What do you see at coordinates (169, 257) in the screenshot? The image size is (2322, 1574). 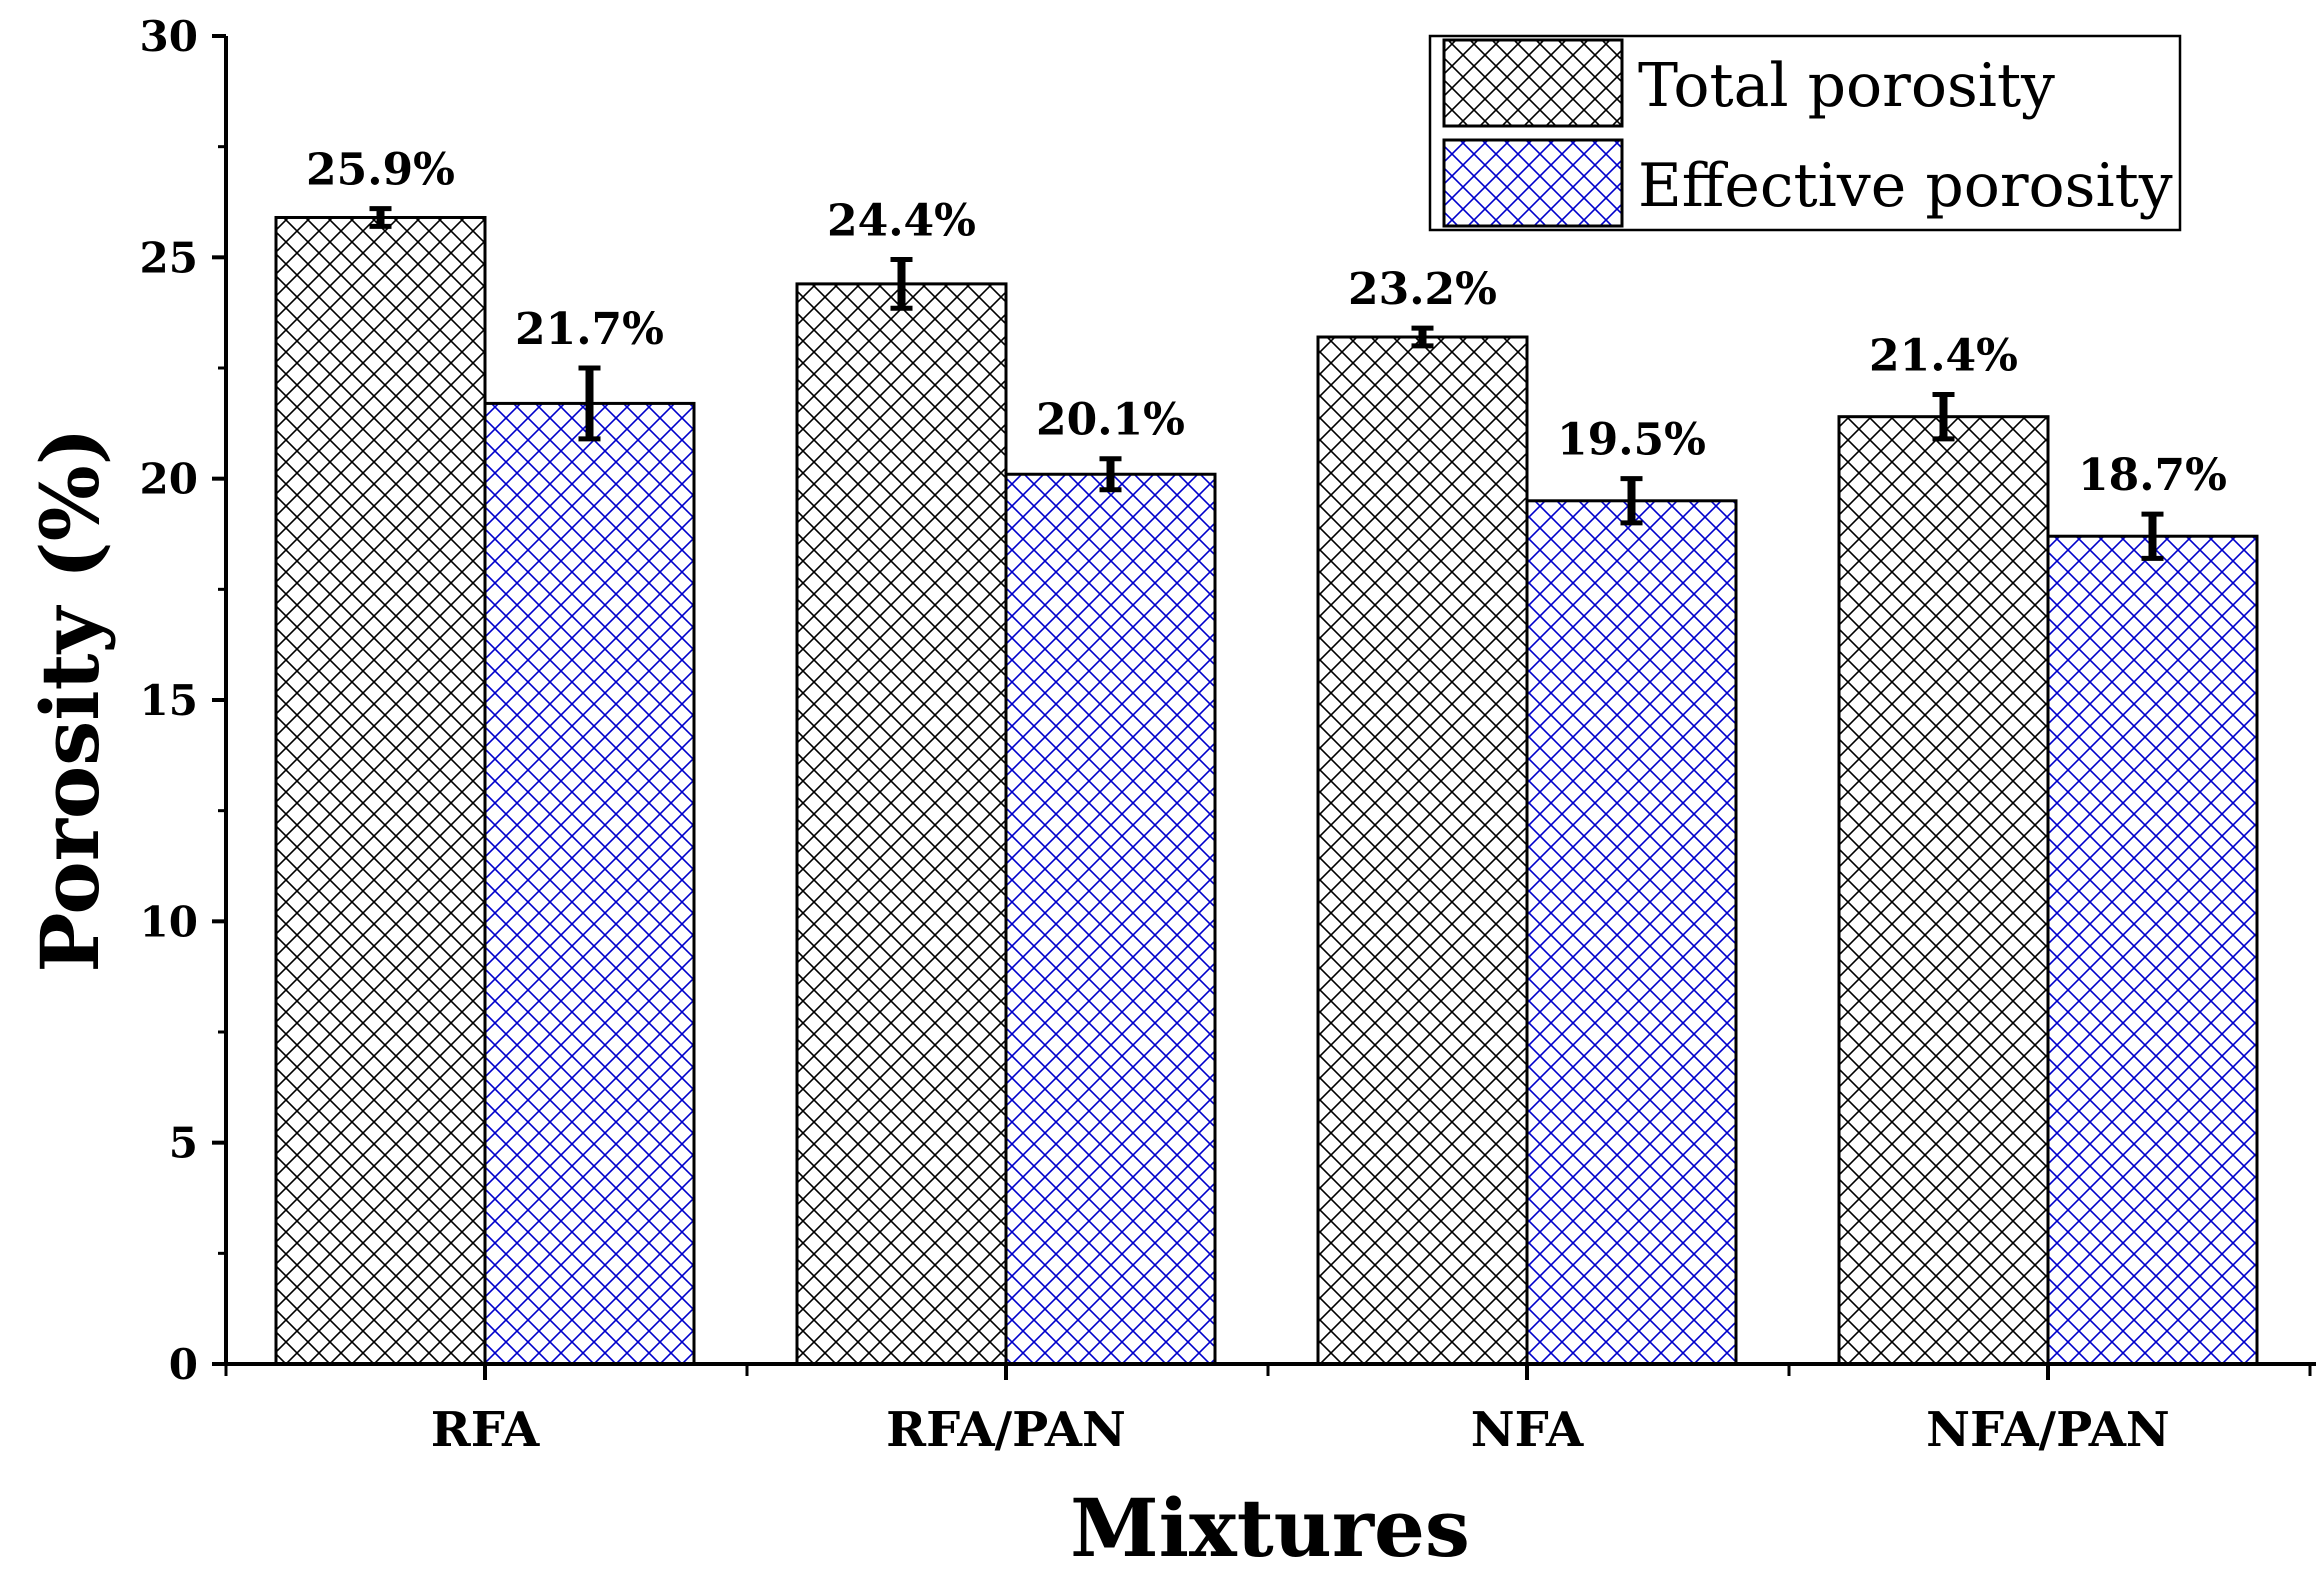 I see `y-tick-label: 25` at bounding box center [169, 257].